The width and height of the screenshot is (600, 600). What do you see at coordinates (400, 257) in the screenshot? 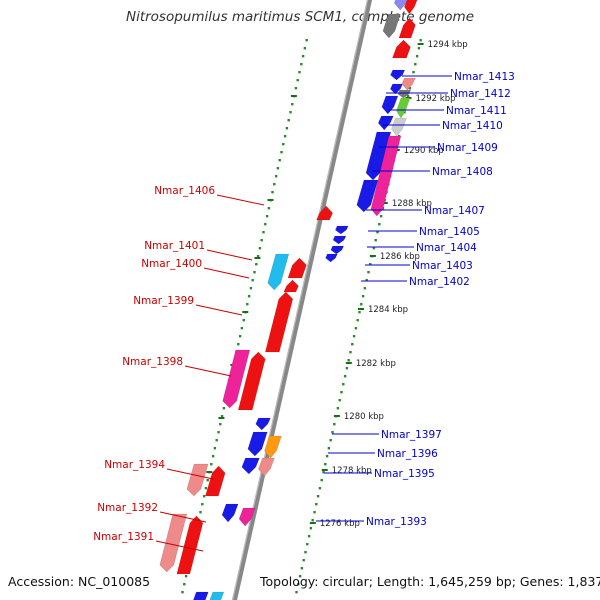
I see `scale-label: 1286 kbp` at bounding box center [400, 257].